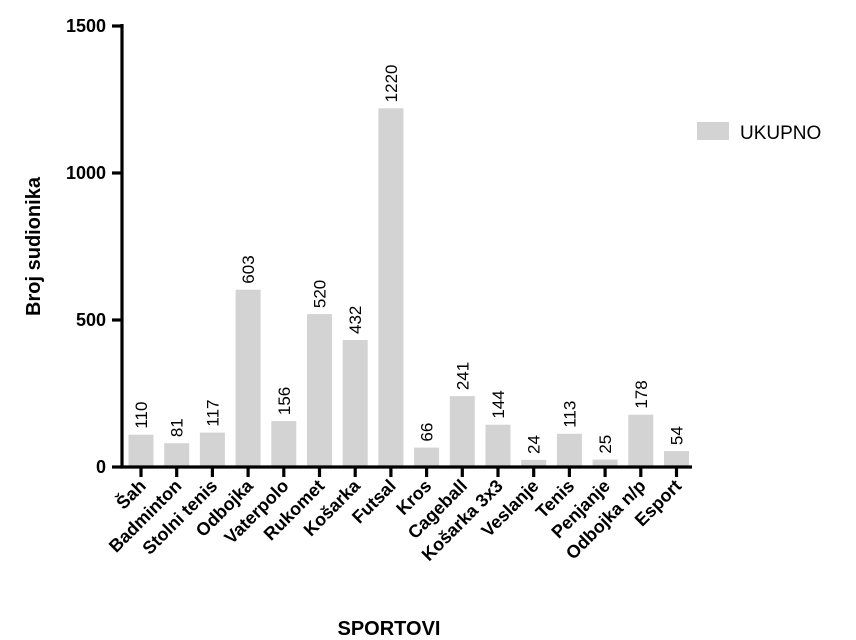 This screenshot has width=856, height=640. I want to click on data-label-3: 117, so click(212, 412).